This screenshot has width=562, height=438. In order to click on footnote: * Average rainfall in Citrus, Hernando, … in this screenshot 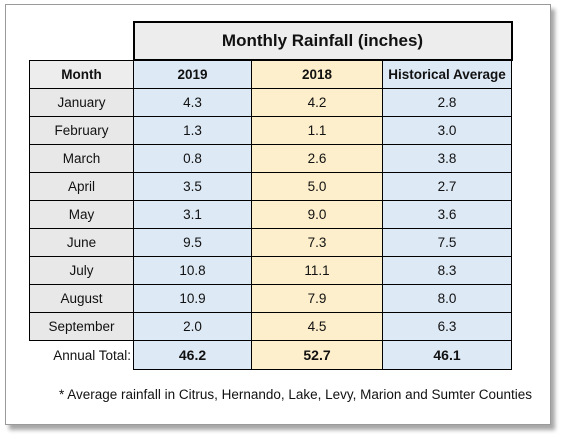, I will do `click(296, 394)`.